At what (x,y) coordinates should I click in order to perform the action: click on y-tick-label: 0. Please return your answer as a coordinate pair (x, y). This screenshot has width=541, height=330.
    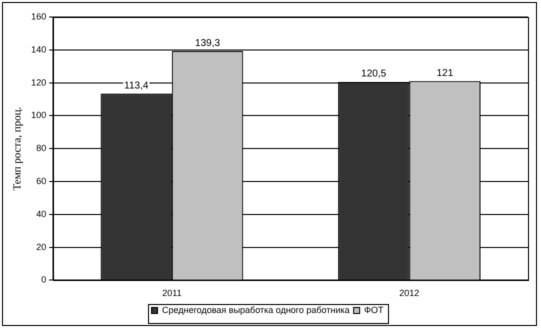
    Looking at the image, I should click on (43, 279).